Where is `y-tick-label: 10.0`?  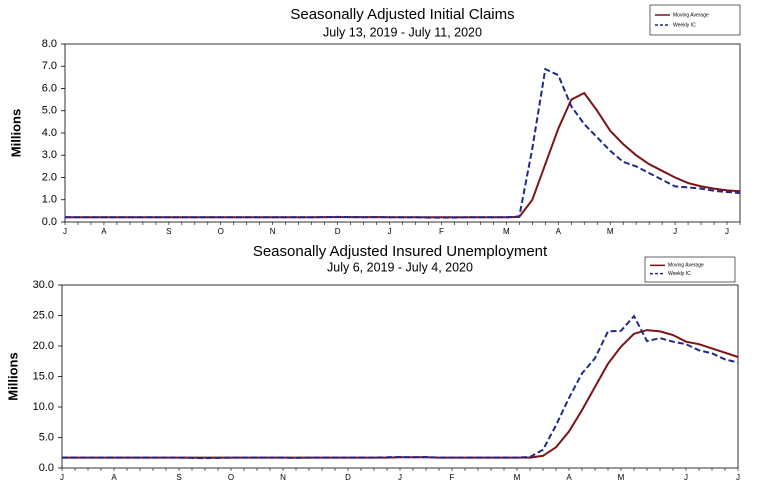 y-tick-label: 10.0 is located at coordinates (43, 407).